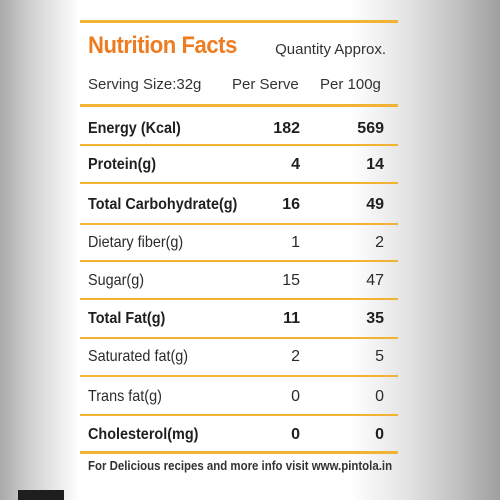 This screenshot has width=500, height=500. I want to click on per-100g-value: 569, so click(370, 128).